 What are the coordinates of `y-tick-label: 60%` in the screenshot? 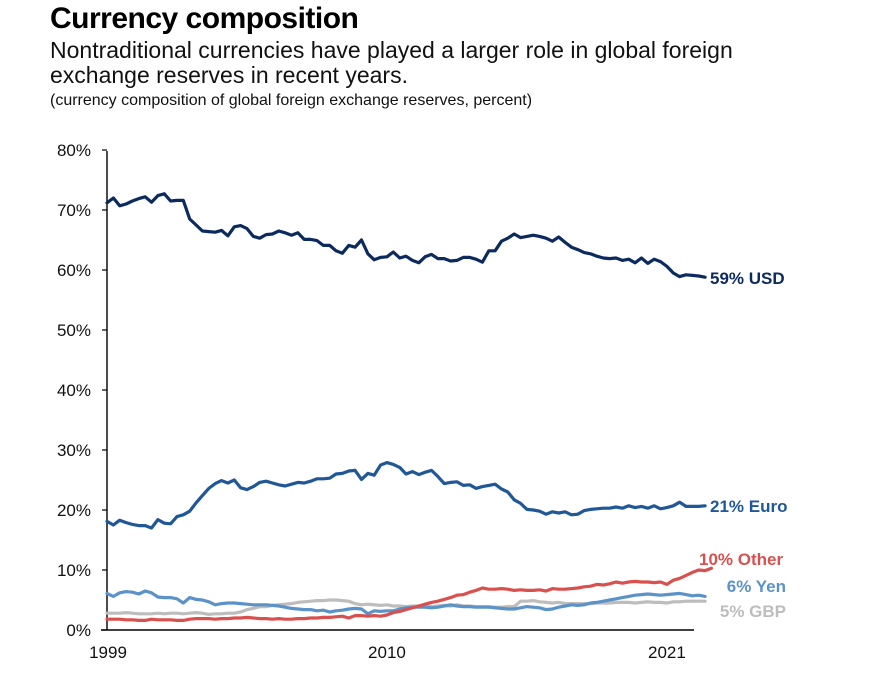 It's located at (74, 270).